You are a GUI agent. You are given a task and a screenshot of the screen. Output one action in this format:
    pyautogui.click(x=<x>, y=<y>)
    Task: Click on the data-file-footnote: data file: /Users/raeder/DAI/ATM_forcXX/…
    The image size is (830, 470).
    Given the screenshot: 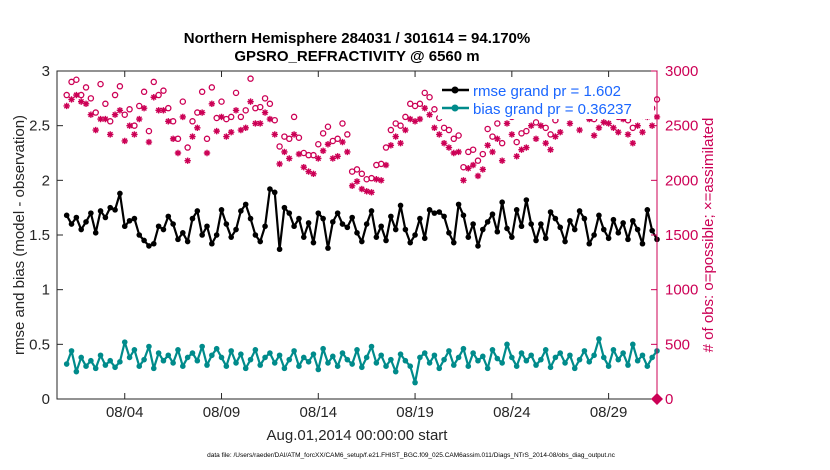 What is the action you would take?
    pyautogui.click(x=411, y=455)
    